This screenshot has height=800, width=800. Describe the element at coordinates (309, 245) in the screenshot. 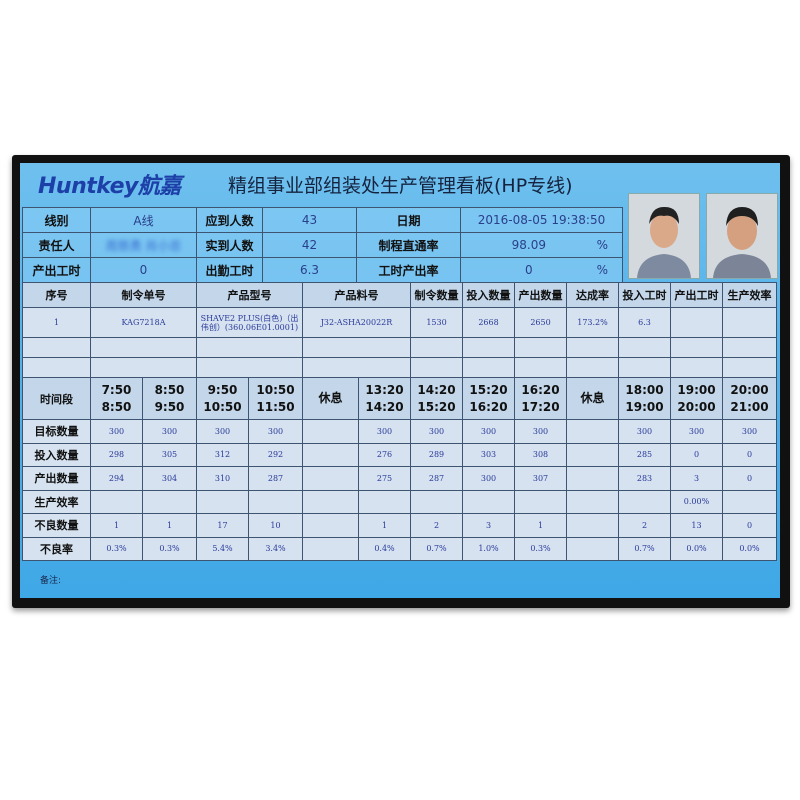

I see `actual-value: 42` at that location.